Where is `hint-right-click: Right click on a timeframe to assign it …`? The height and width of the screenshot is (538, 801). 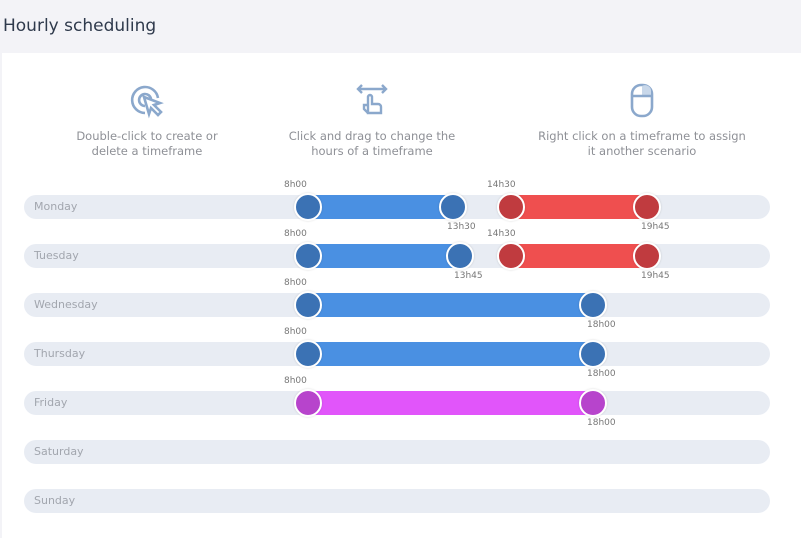 hint-right-click: Right click on a timeframe to assign it … is located at coordinates (642, 121).